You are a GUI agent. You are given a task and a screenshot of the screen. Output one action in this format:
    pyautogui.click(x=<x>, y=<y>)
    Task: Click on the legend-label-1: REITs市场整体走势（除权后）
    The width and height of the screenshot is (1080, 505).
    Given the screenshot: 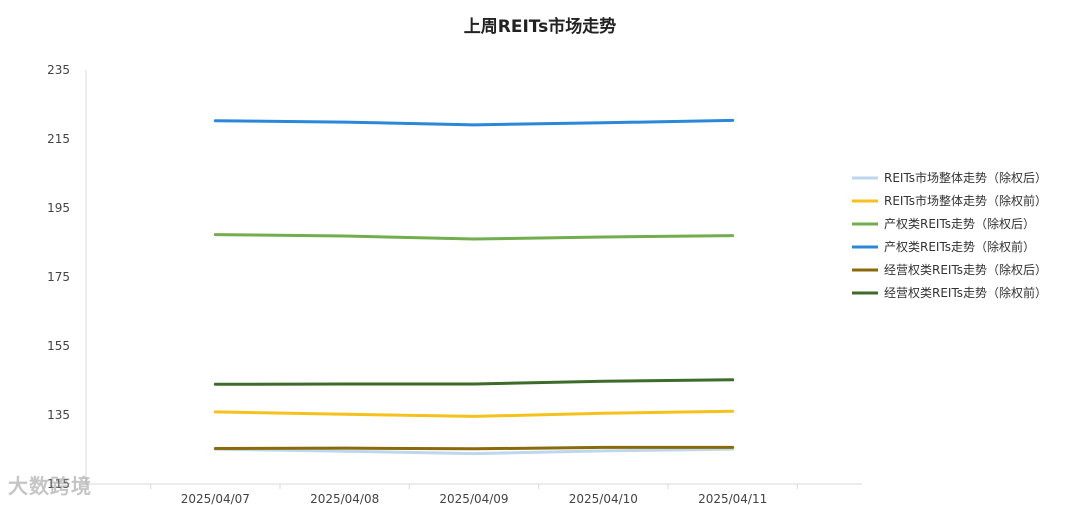 What is the action you would take?
    pyautogui.click(x=965, y=177)
    